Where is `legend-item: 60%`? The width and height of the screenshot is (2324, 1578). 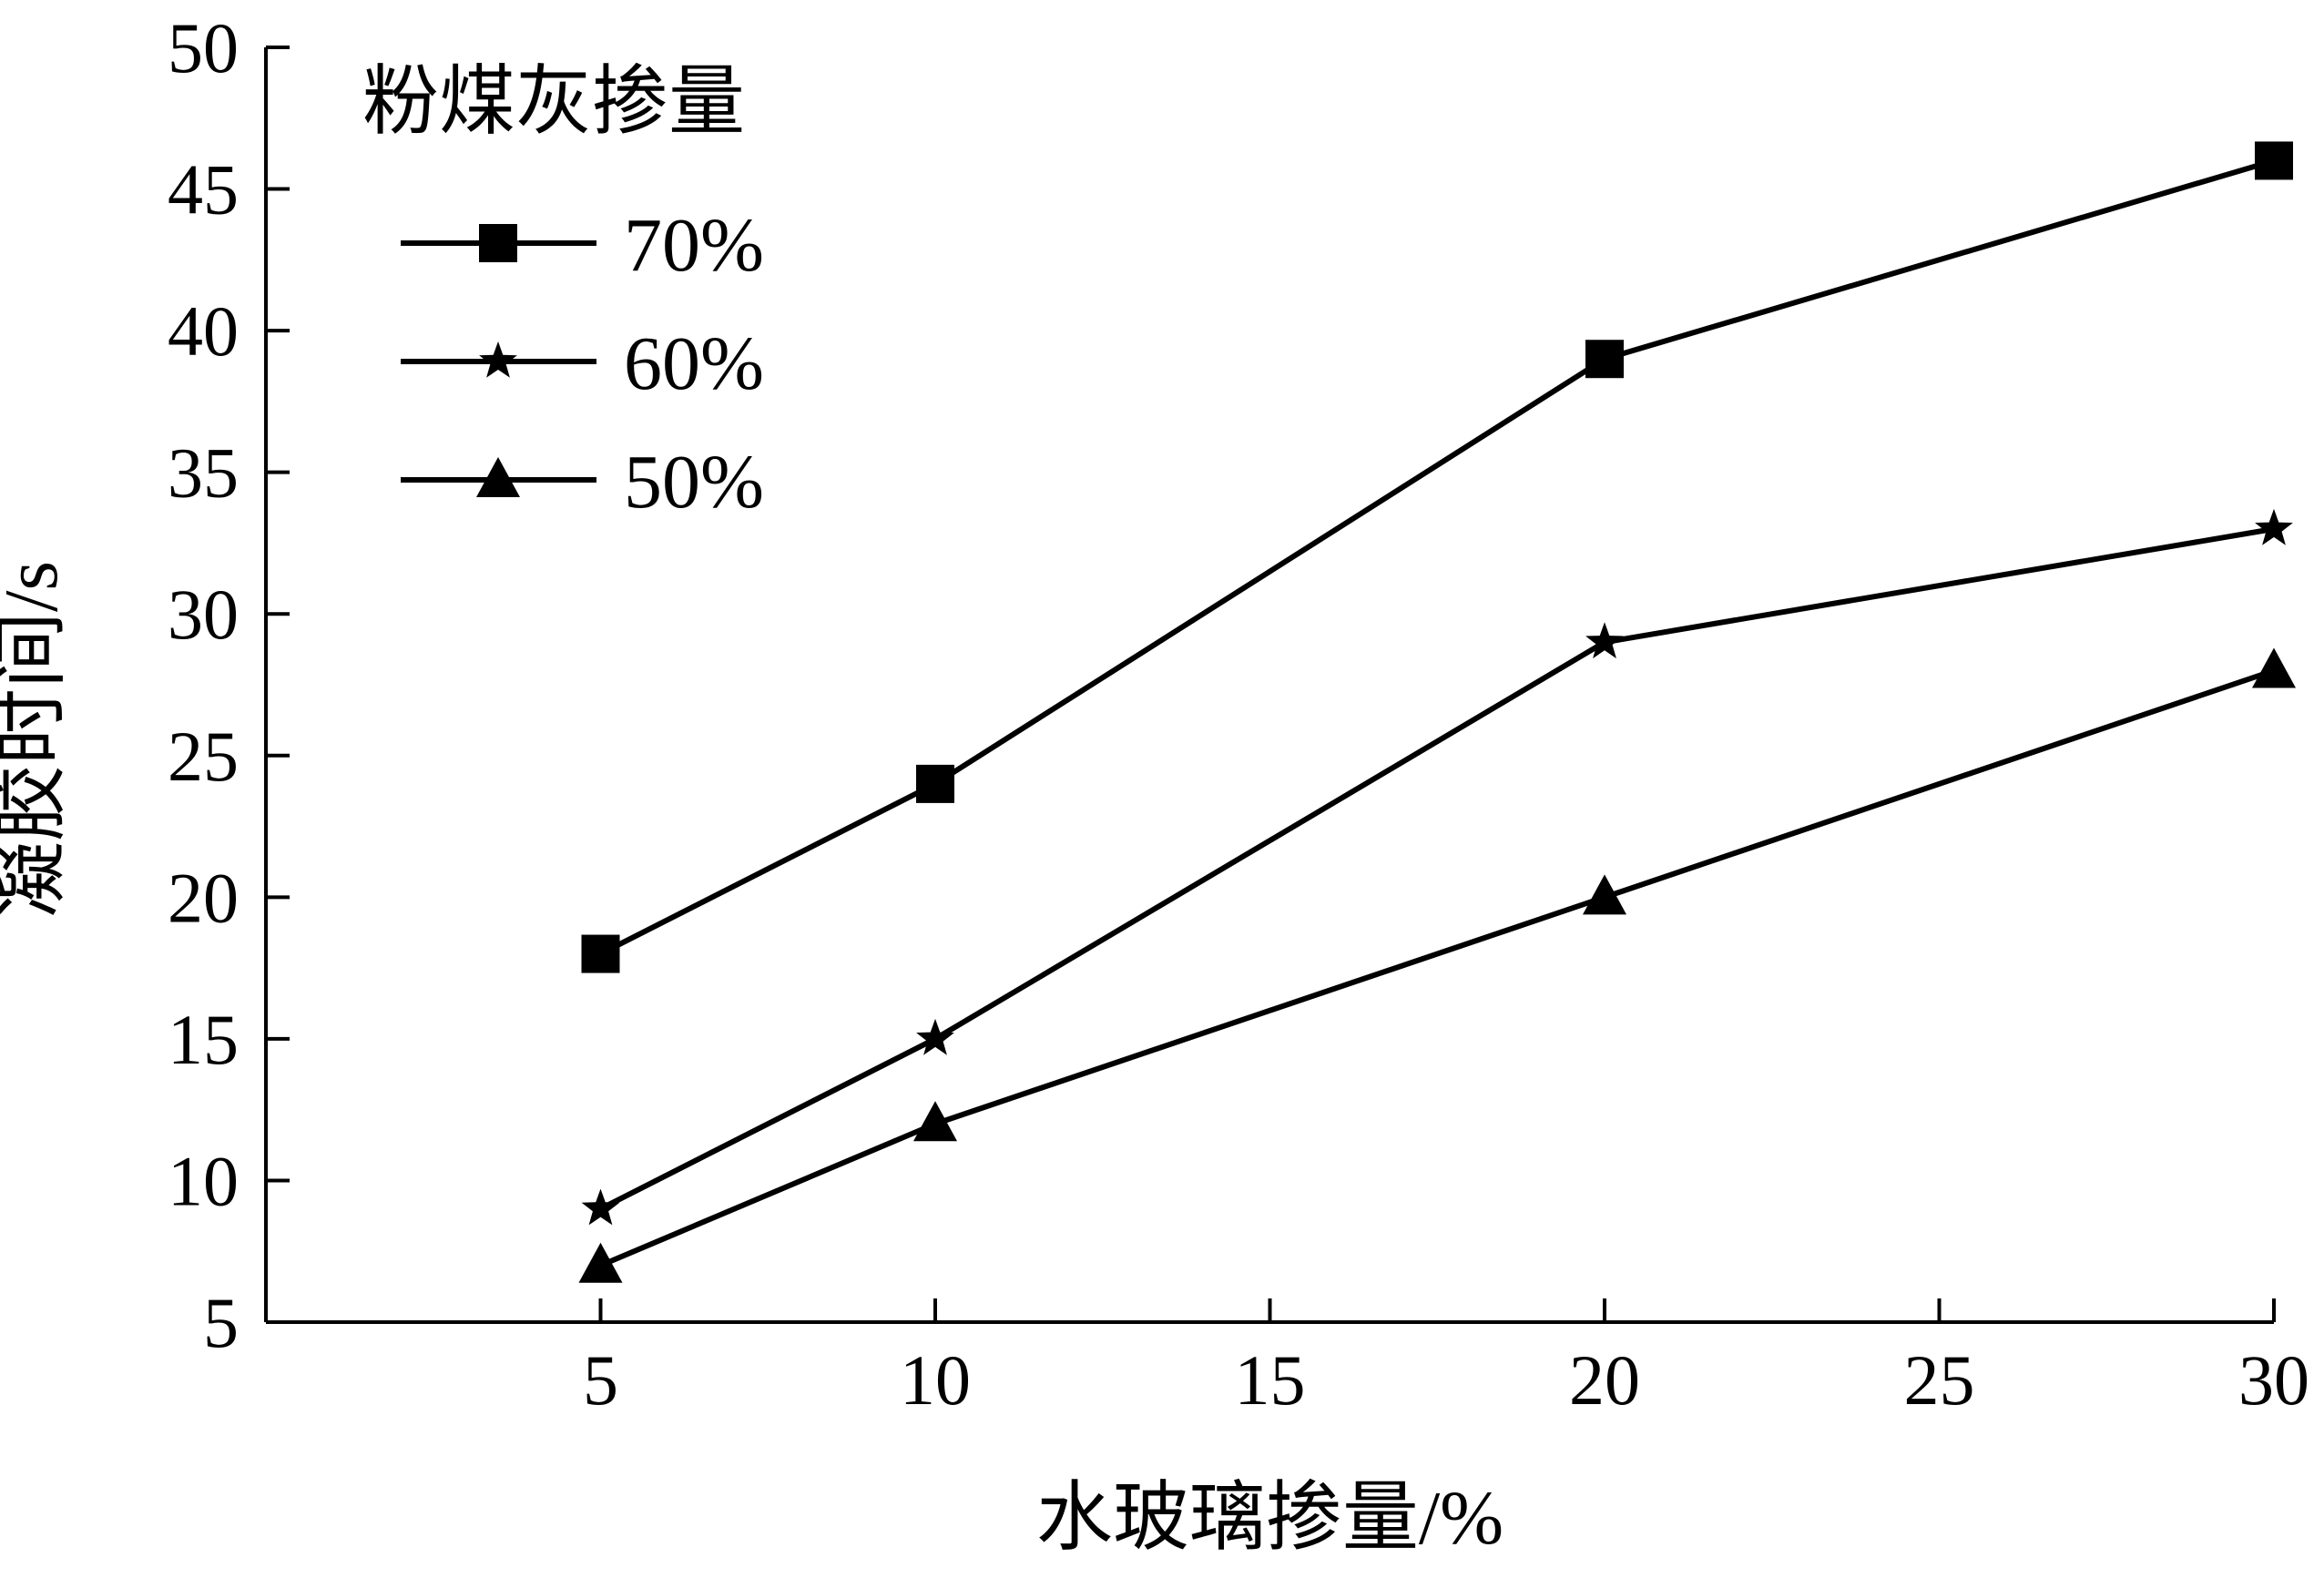
legend-item: 60% is located at coordinates (582, 363).